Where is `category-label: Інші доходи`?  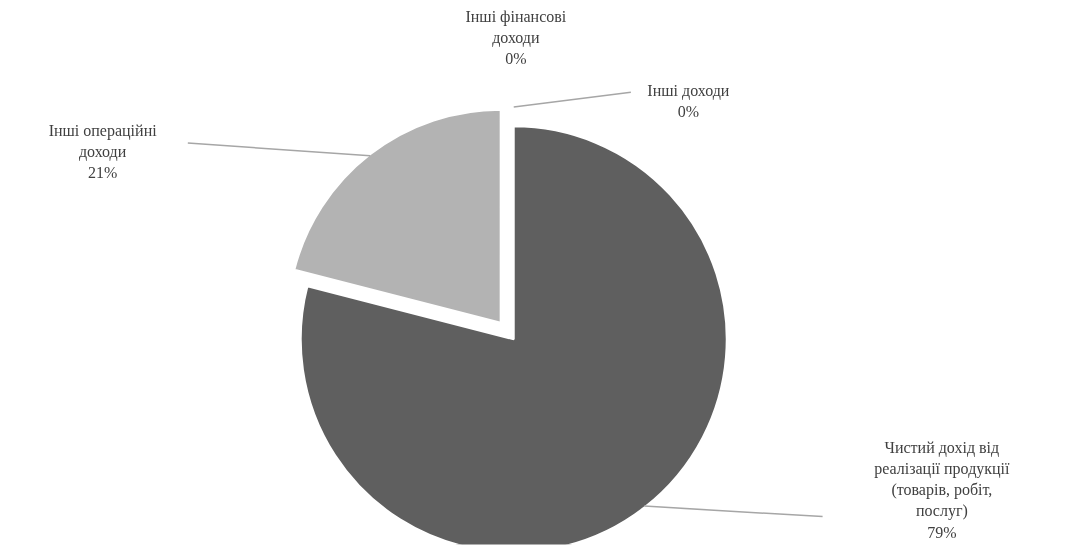
category-label: Інші доходи is located at coordinates (688, 90).